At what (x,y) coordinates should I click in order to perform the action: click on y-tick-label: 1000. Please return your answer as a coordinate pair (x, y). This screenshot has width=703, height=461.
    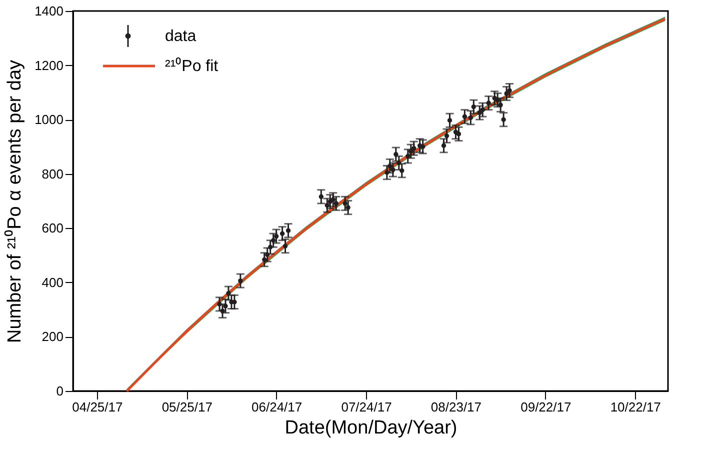
    Looking at the image, I should click on (49, 120).